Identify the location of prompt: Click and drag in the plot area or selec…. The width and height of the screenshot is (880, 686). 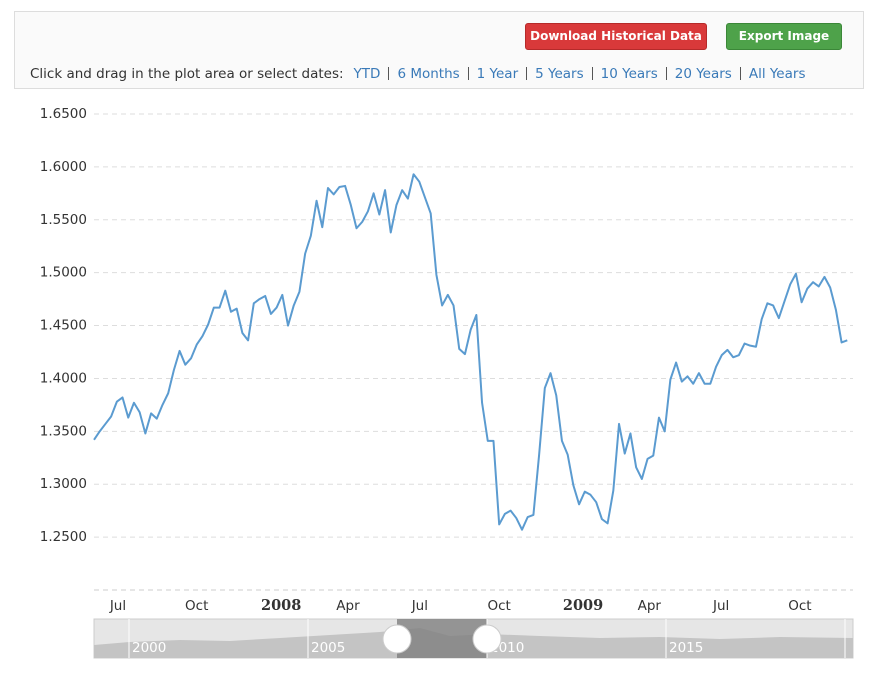
(187, 74).